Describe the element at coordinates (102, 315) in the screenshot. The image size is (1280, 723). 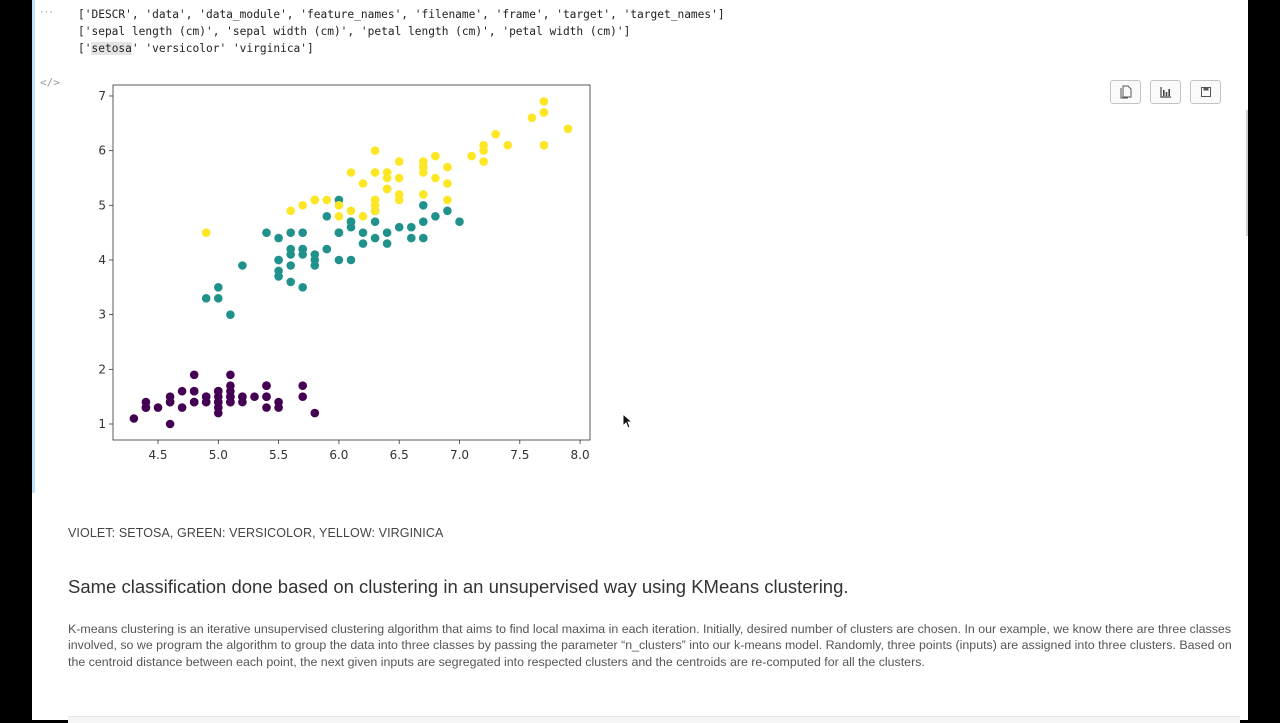
I see `y-tick-label: 3` at that location.